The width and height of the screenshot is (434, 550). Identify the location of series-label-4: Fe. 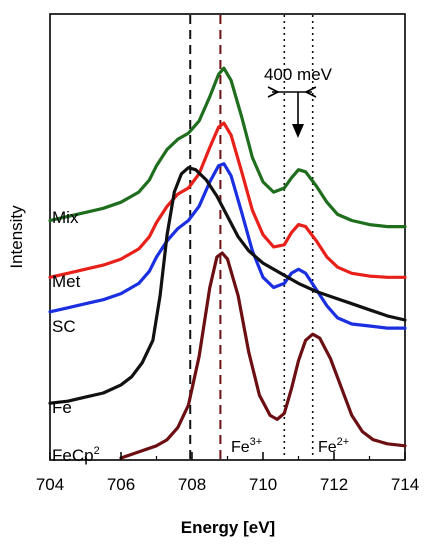
(62, 407).